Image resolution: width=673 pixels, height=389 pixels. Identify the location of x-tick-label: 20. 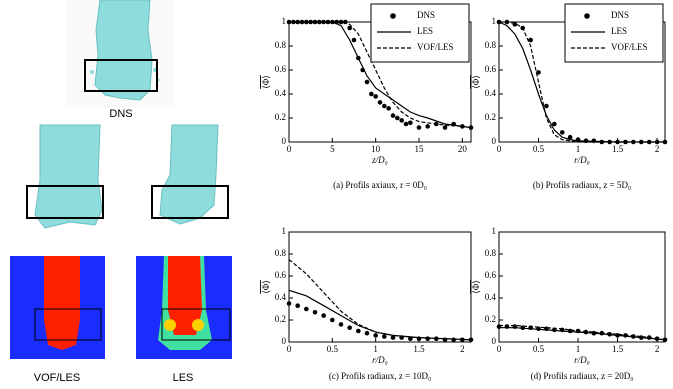
(463, 149).